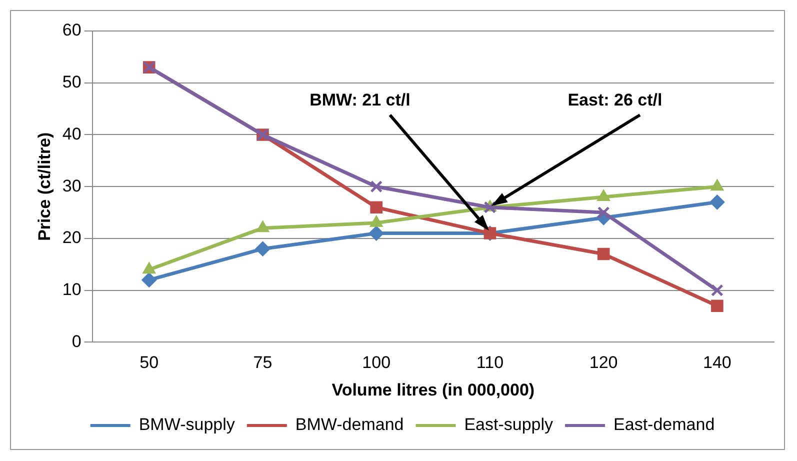 This screenshot has width=797, height=461. What do you see at coordinates (72, 82) in the screenshot?
I see `y-tick-label: 50` at bounding box center [72, 82].